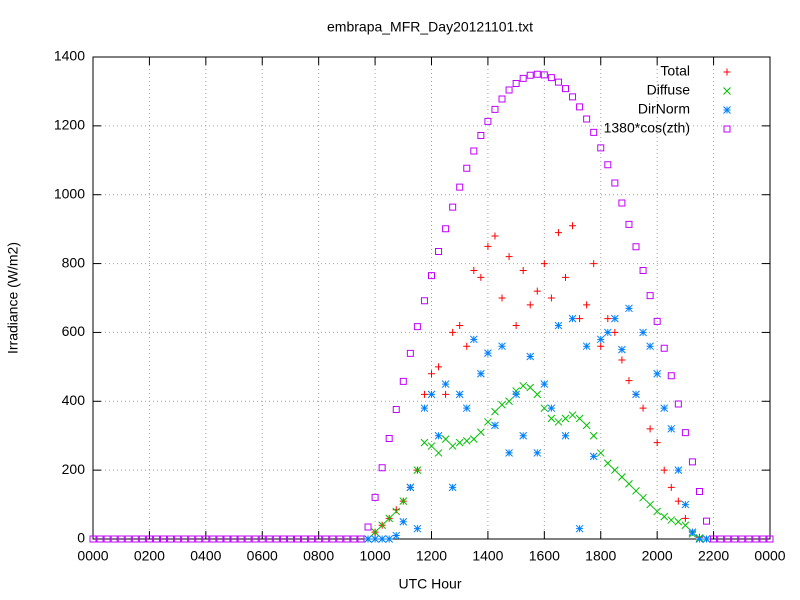 This screenshot has height=600, width=800. What do you see at coordinates (713, 556) in the screenshot?
I see `x-tick-label: 2200` at bounding box center [713, 556].